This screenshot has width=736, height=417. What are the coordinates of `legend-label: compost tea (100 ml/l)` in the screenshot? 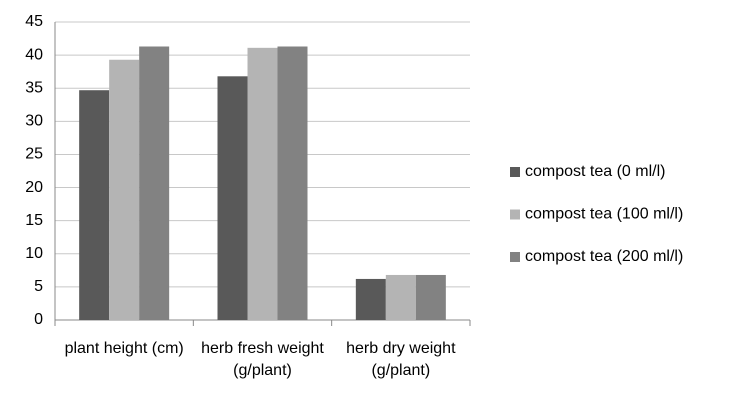 It's located at (604, 214).